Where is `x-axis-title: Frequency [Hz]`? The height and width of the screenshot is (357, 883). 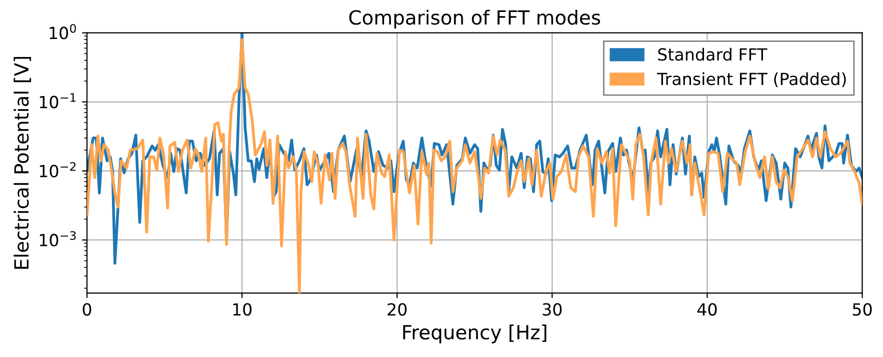 x-axis-title: Frequency [Hz] is located at coordinates (474, 334).